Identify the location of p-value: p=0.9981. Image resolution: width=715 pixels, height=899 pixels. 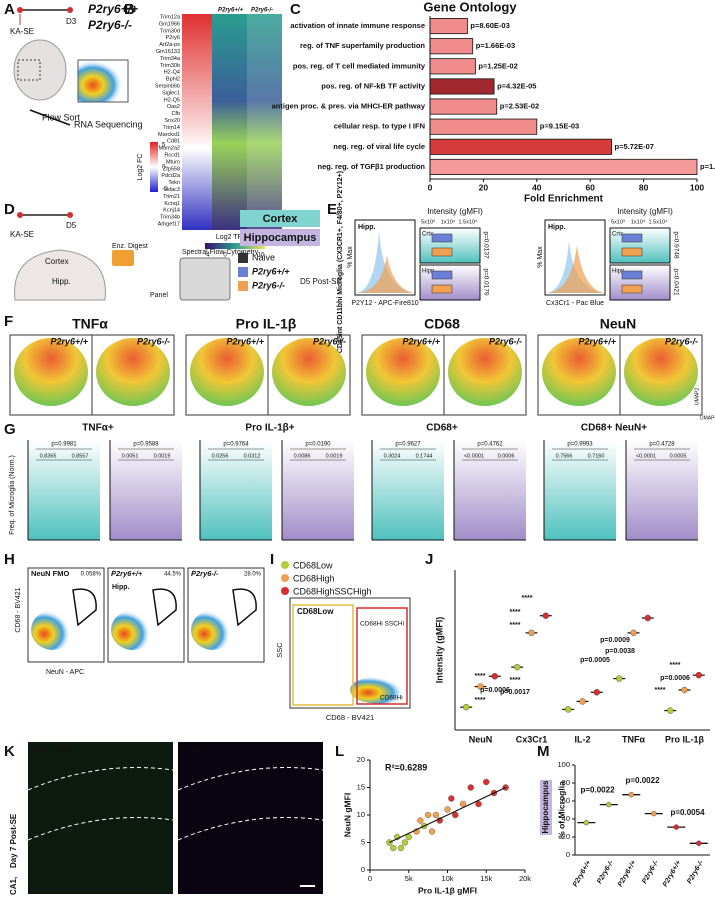
(64, 445).